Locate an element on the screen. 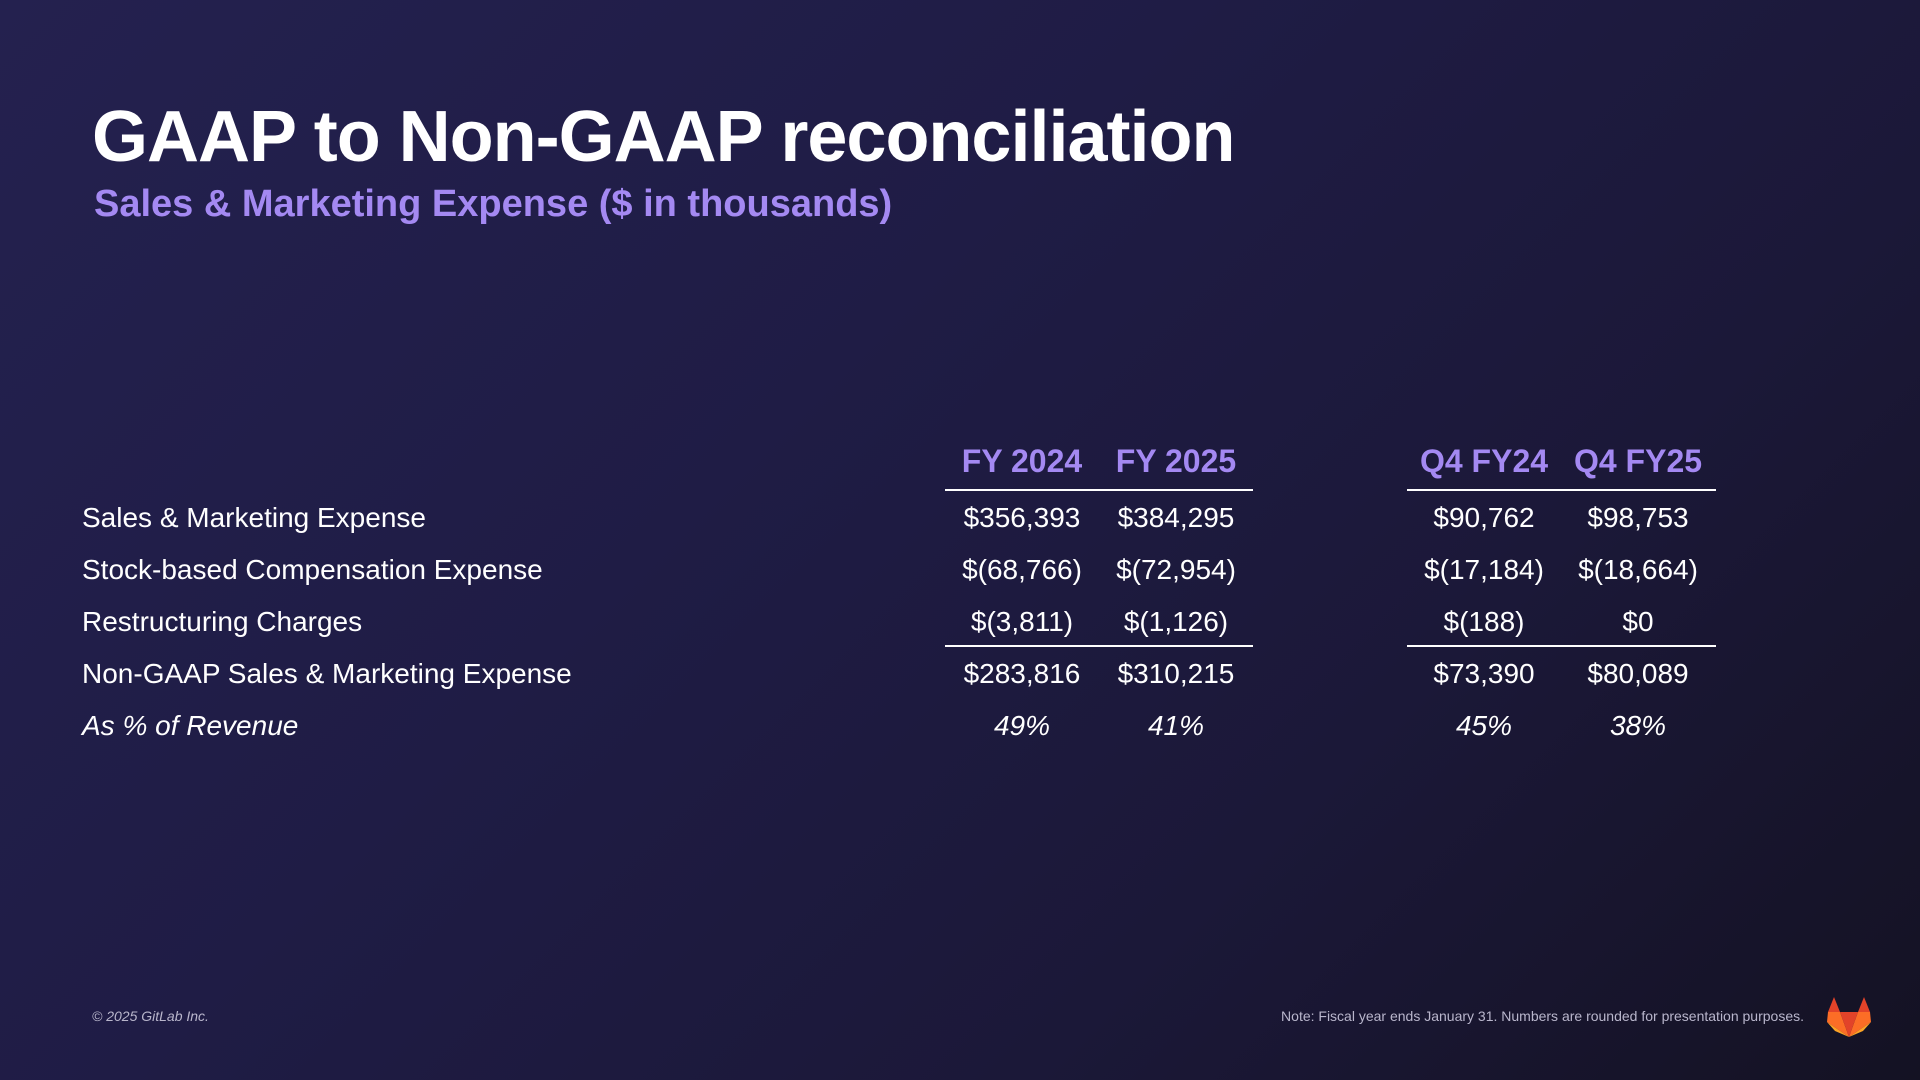 Image resolution: width=1920 pixels, height=1080 pixels. table-cell: 41% is located at coordinates (1176, 725).